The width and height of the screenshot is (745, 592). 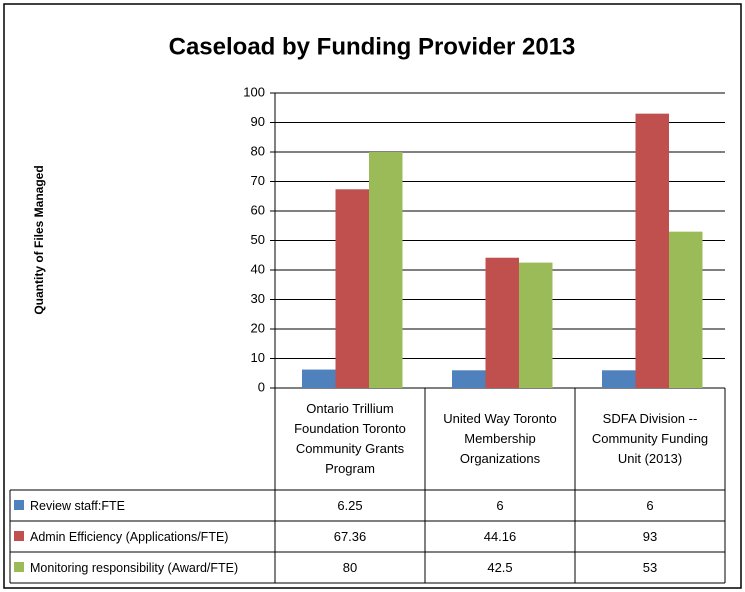 I want to click on legend-label: Admin Efficiency (Applications/FTE), so click(x=129, y=536).